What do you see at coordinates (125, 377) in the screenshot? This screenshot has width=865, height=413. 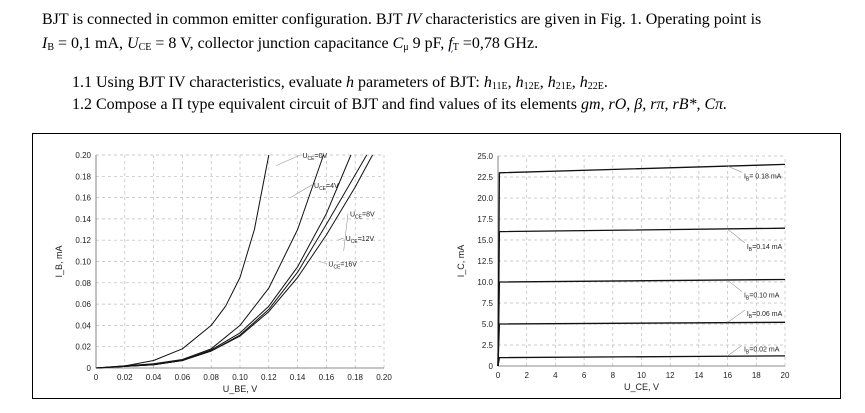 I see `x-tick-label: 0.02` at bounding box center [125, 377].